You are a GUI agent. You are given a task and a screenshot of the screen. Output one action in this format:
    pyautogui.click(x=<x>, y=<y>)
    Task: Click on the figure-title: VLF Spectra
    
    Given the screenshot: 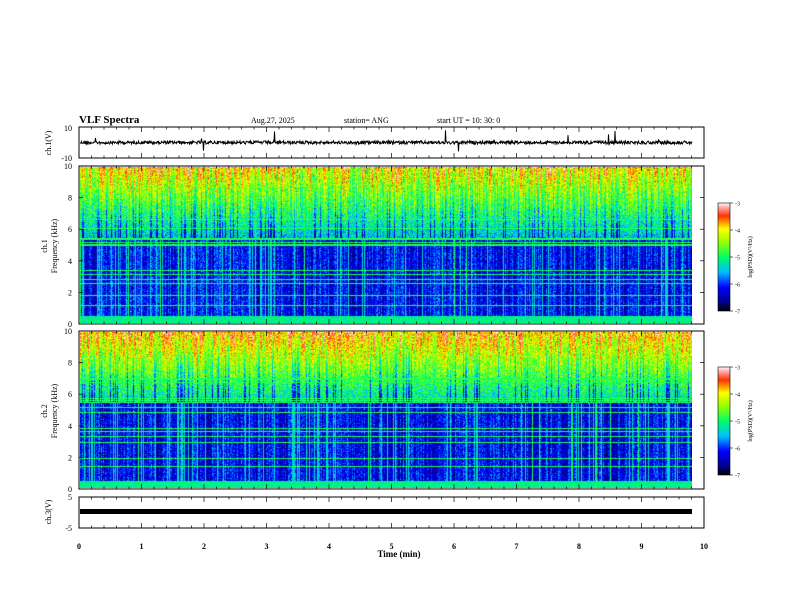 What is the action you would take?
    pyautogui.click(x=109, y=120)
    